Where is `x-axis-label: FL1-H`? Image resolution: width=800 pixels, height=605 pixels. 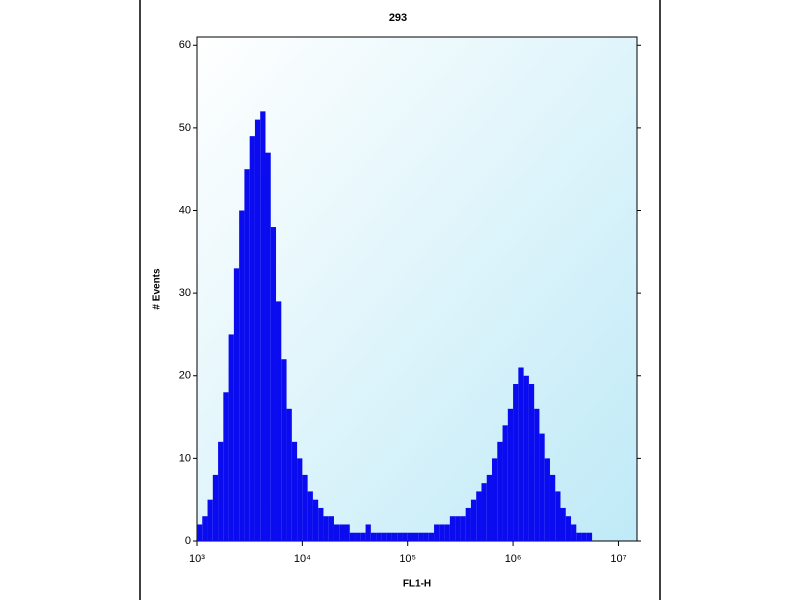
x-axis-label: FL1-H is located at coordinates (417, 584).